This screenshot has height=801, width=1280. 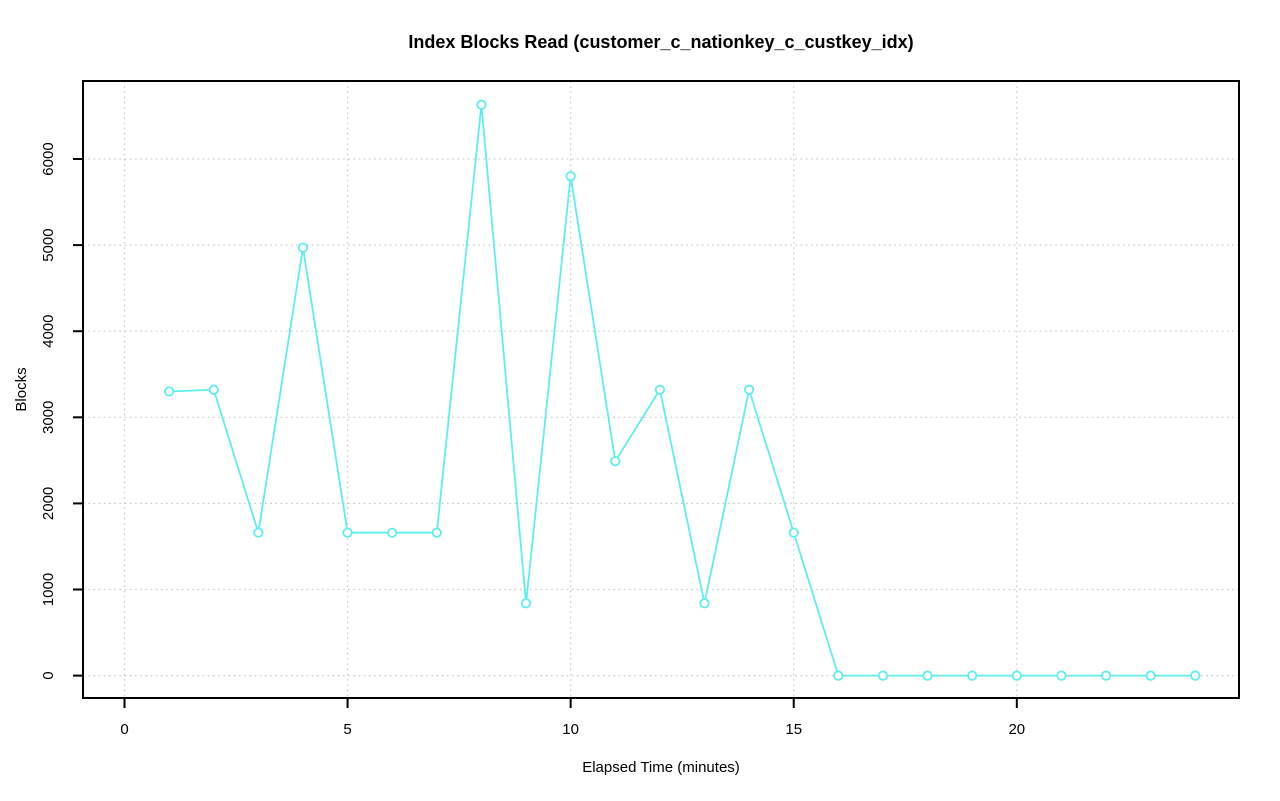 I want to click on x-tick-label: 20, so click(x=1016, y=729).